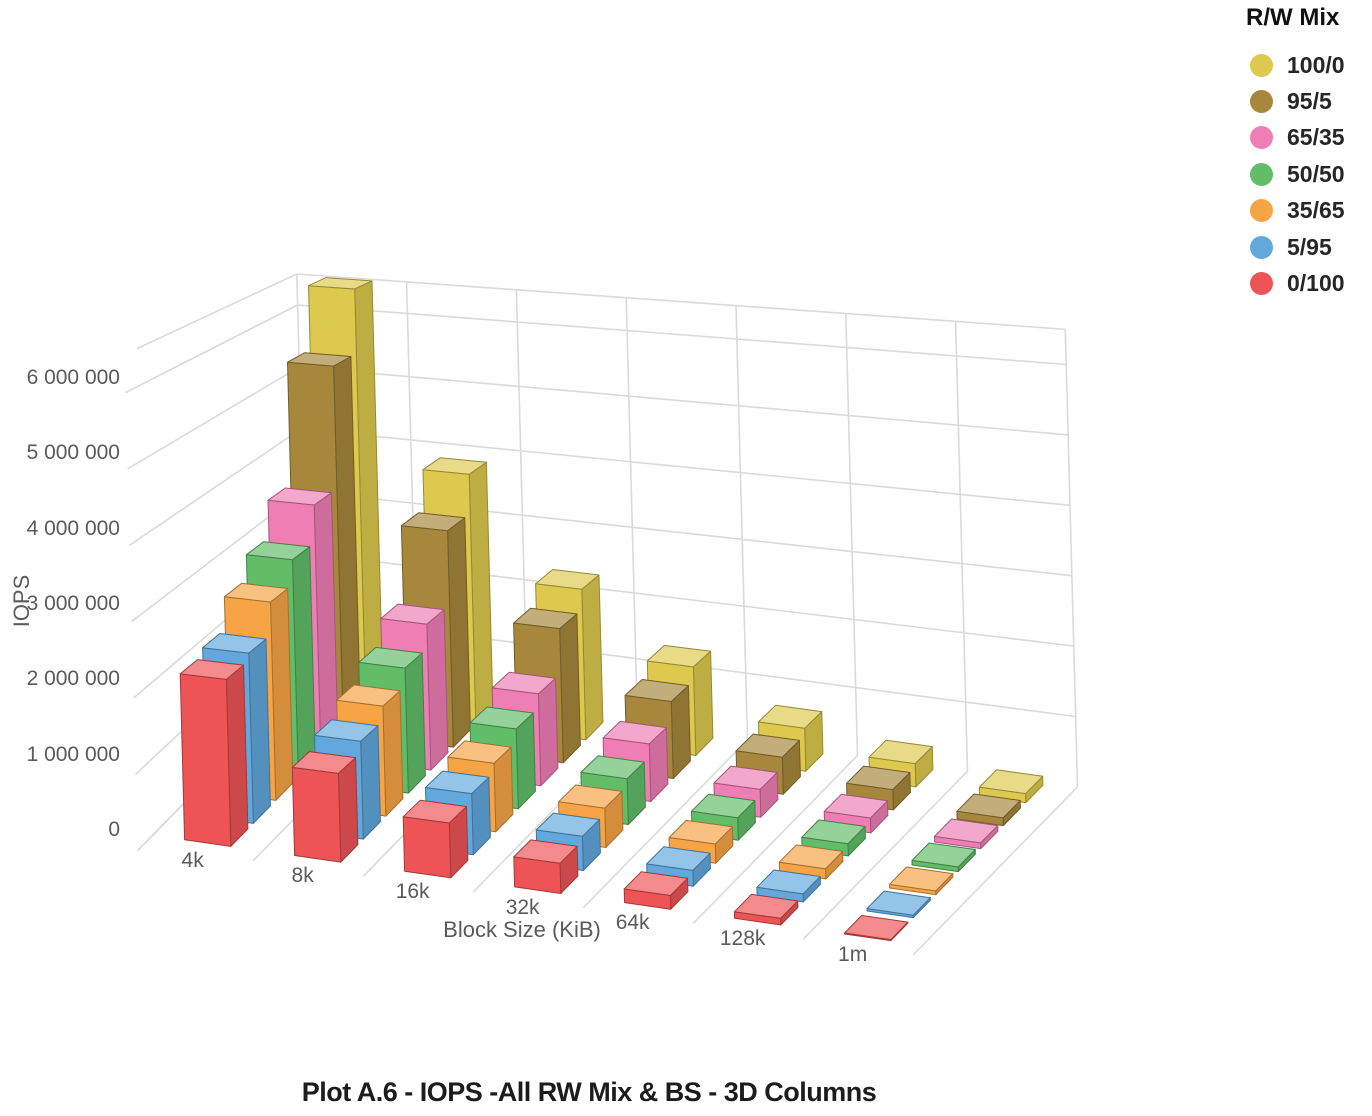  Describe the element at coordinates (1309, 100) in the screenshot. I see `legend-label: 95/5` at that location.